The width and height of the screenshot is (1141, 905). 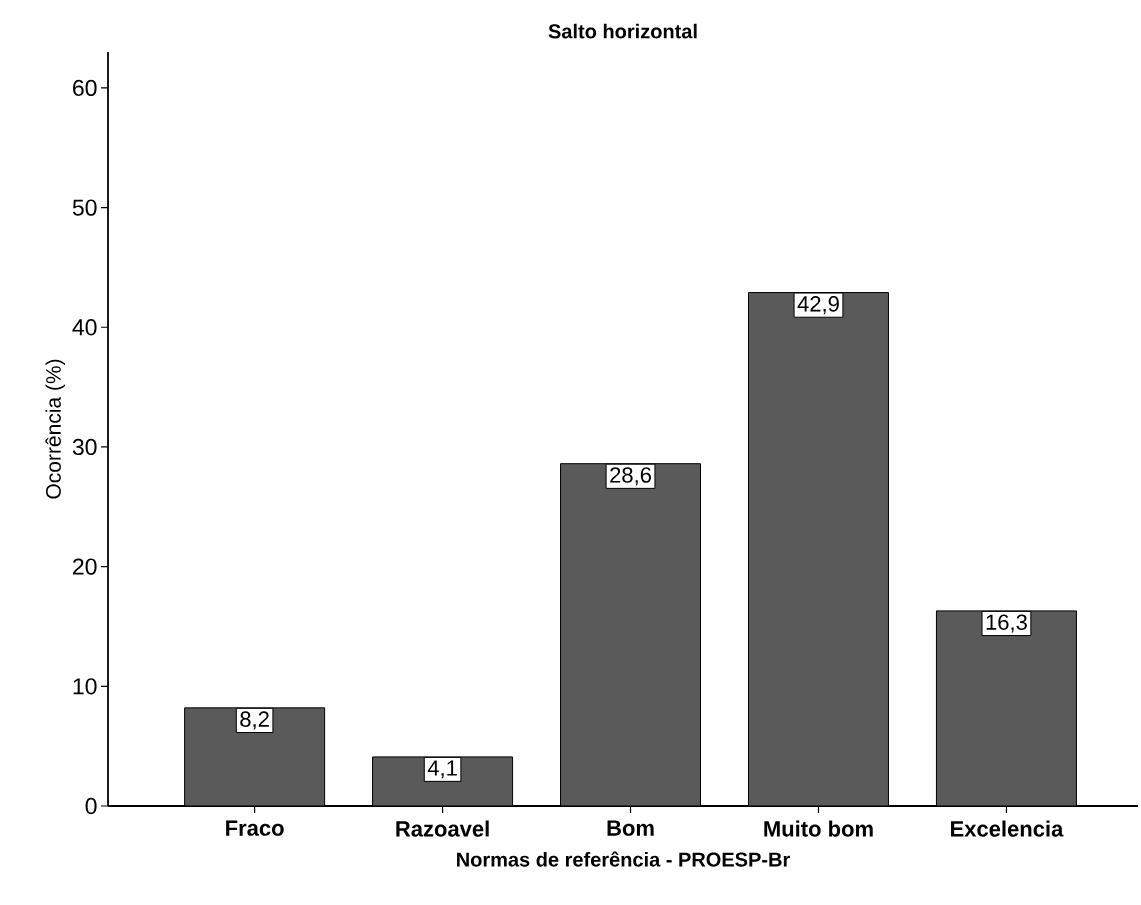 I want to click on y-tick-label: 50, so click(x=84, y=207).